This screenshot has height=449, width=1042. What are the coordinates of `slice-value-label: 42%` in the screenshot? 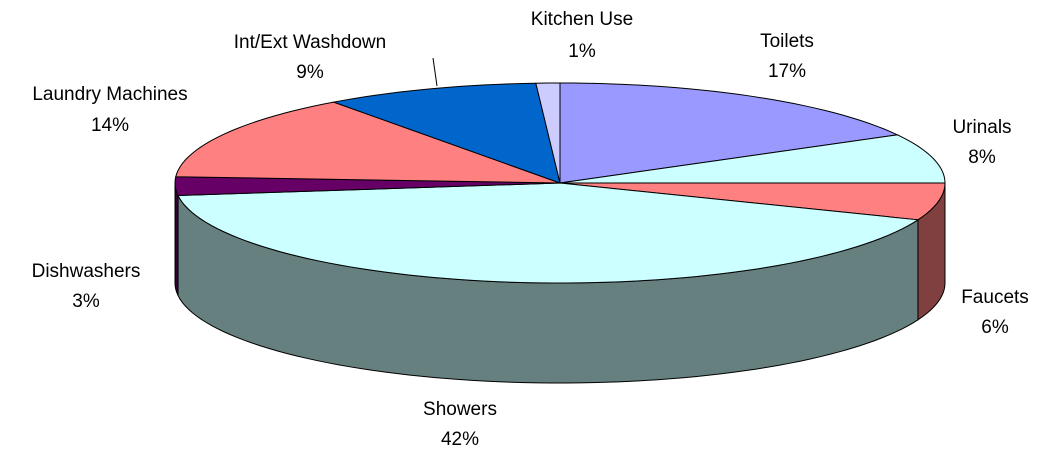 It's located at (460, 439).